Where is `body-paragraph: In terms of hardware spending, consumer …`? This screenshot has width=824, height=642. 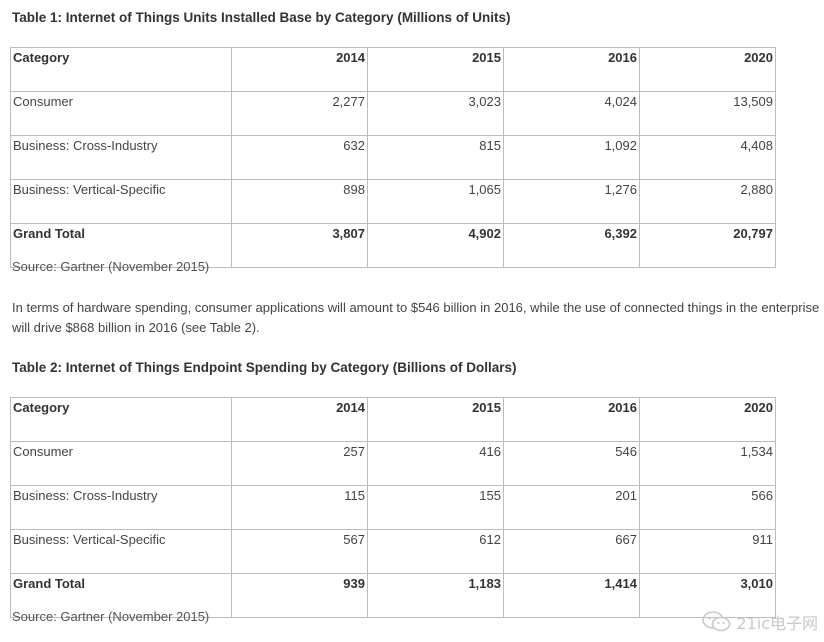
body-paragraph: In terms of hardware spending, consumer … is located at coordinates (416, 317).